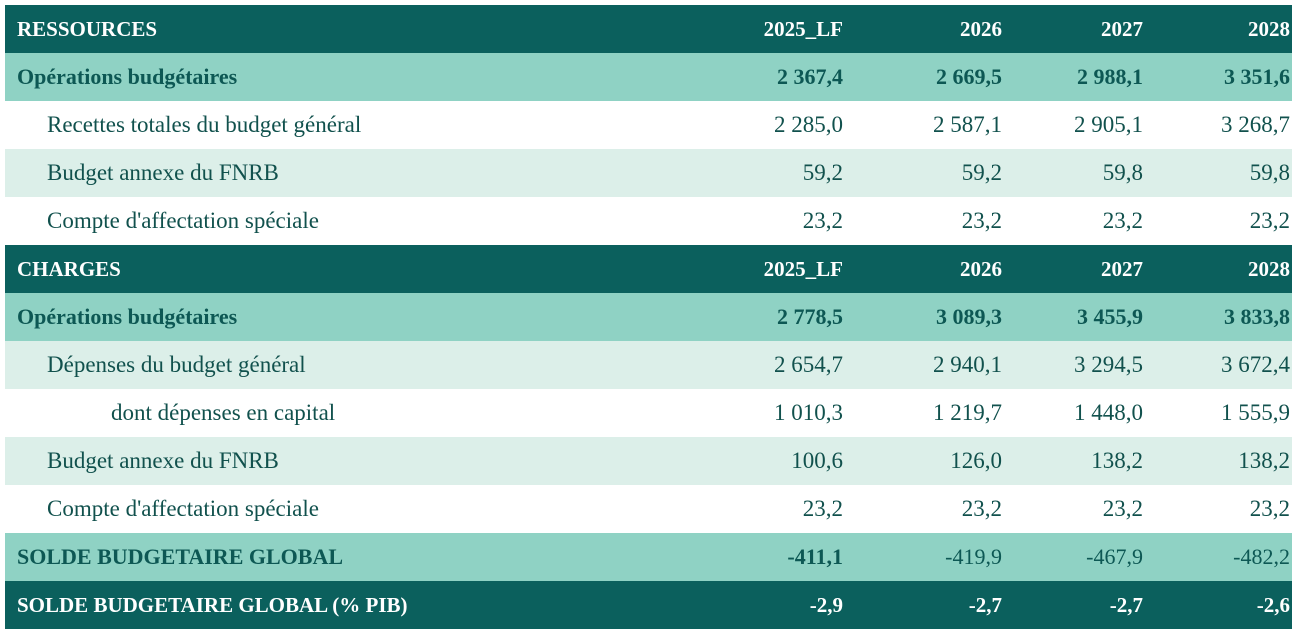  I want to click on value-cell: 1 448,0, so click(1108, 412).